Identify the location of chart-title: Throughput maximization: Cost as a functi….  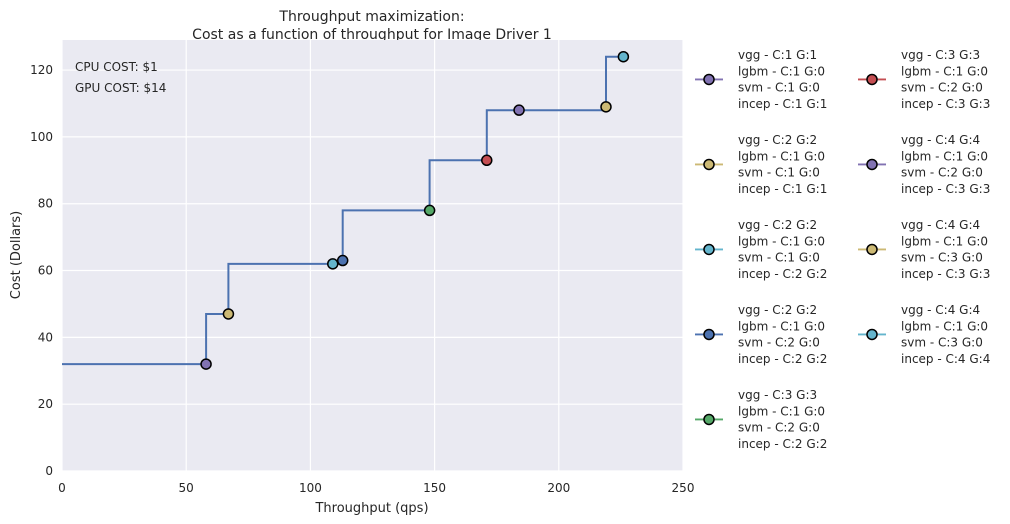
(372, 26).